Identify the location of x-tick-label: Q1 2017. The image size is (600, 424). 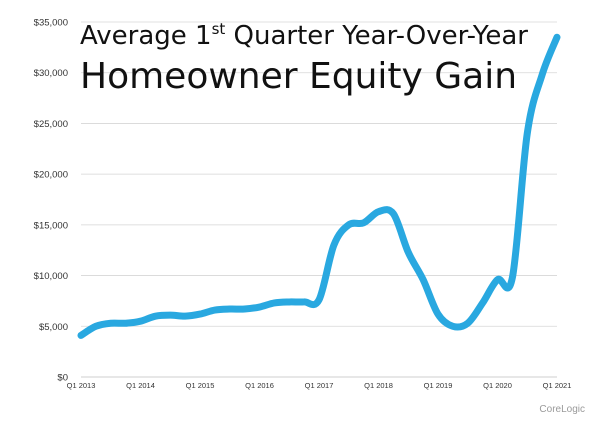
(319, 385).